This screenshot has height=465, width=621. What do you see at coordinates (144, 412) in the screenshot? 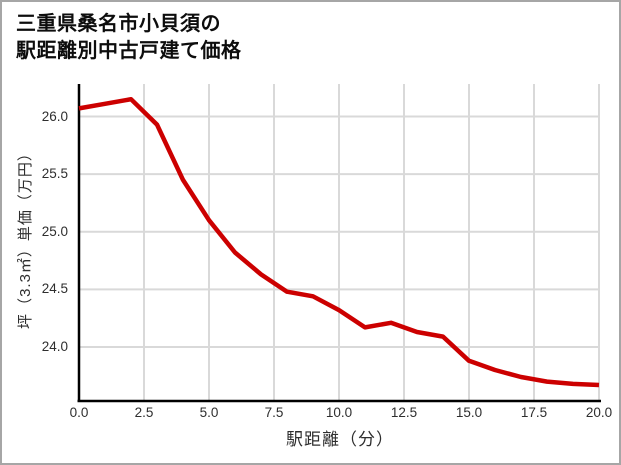
I see `x-tick-label-2.5: 2.5` at bounding box center [144, 412].